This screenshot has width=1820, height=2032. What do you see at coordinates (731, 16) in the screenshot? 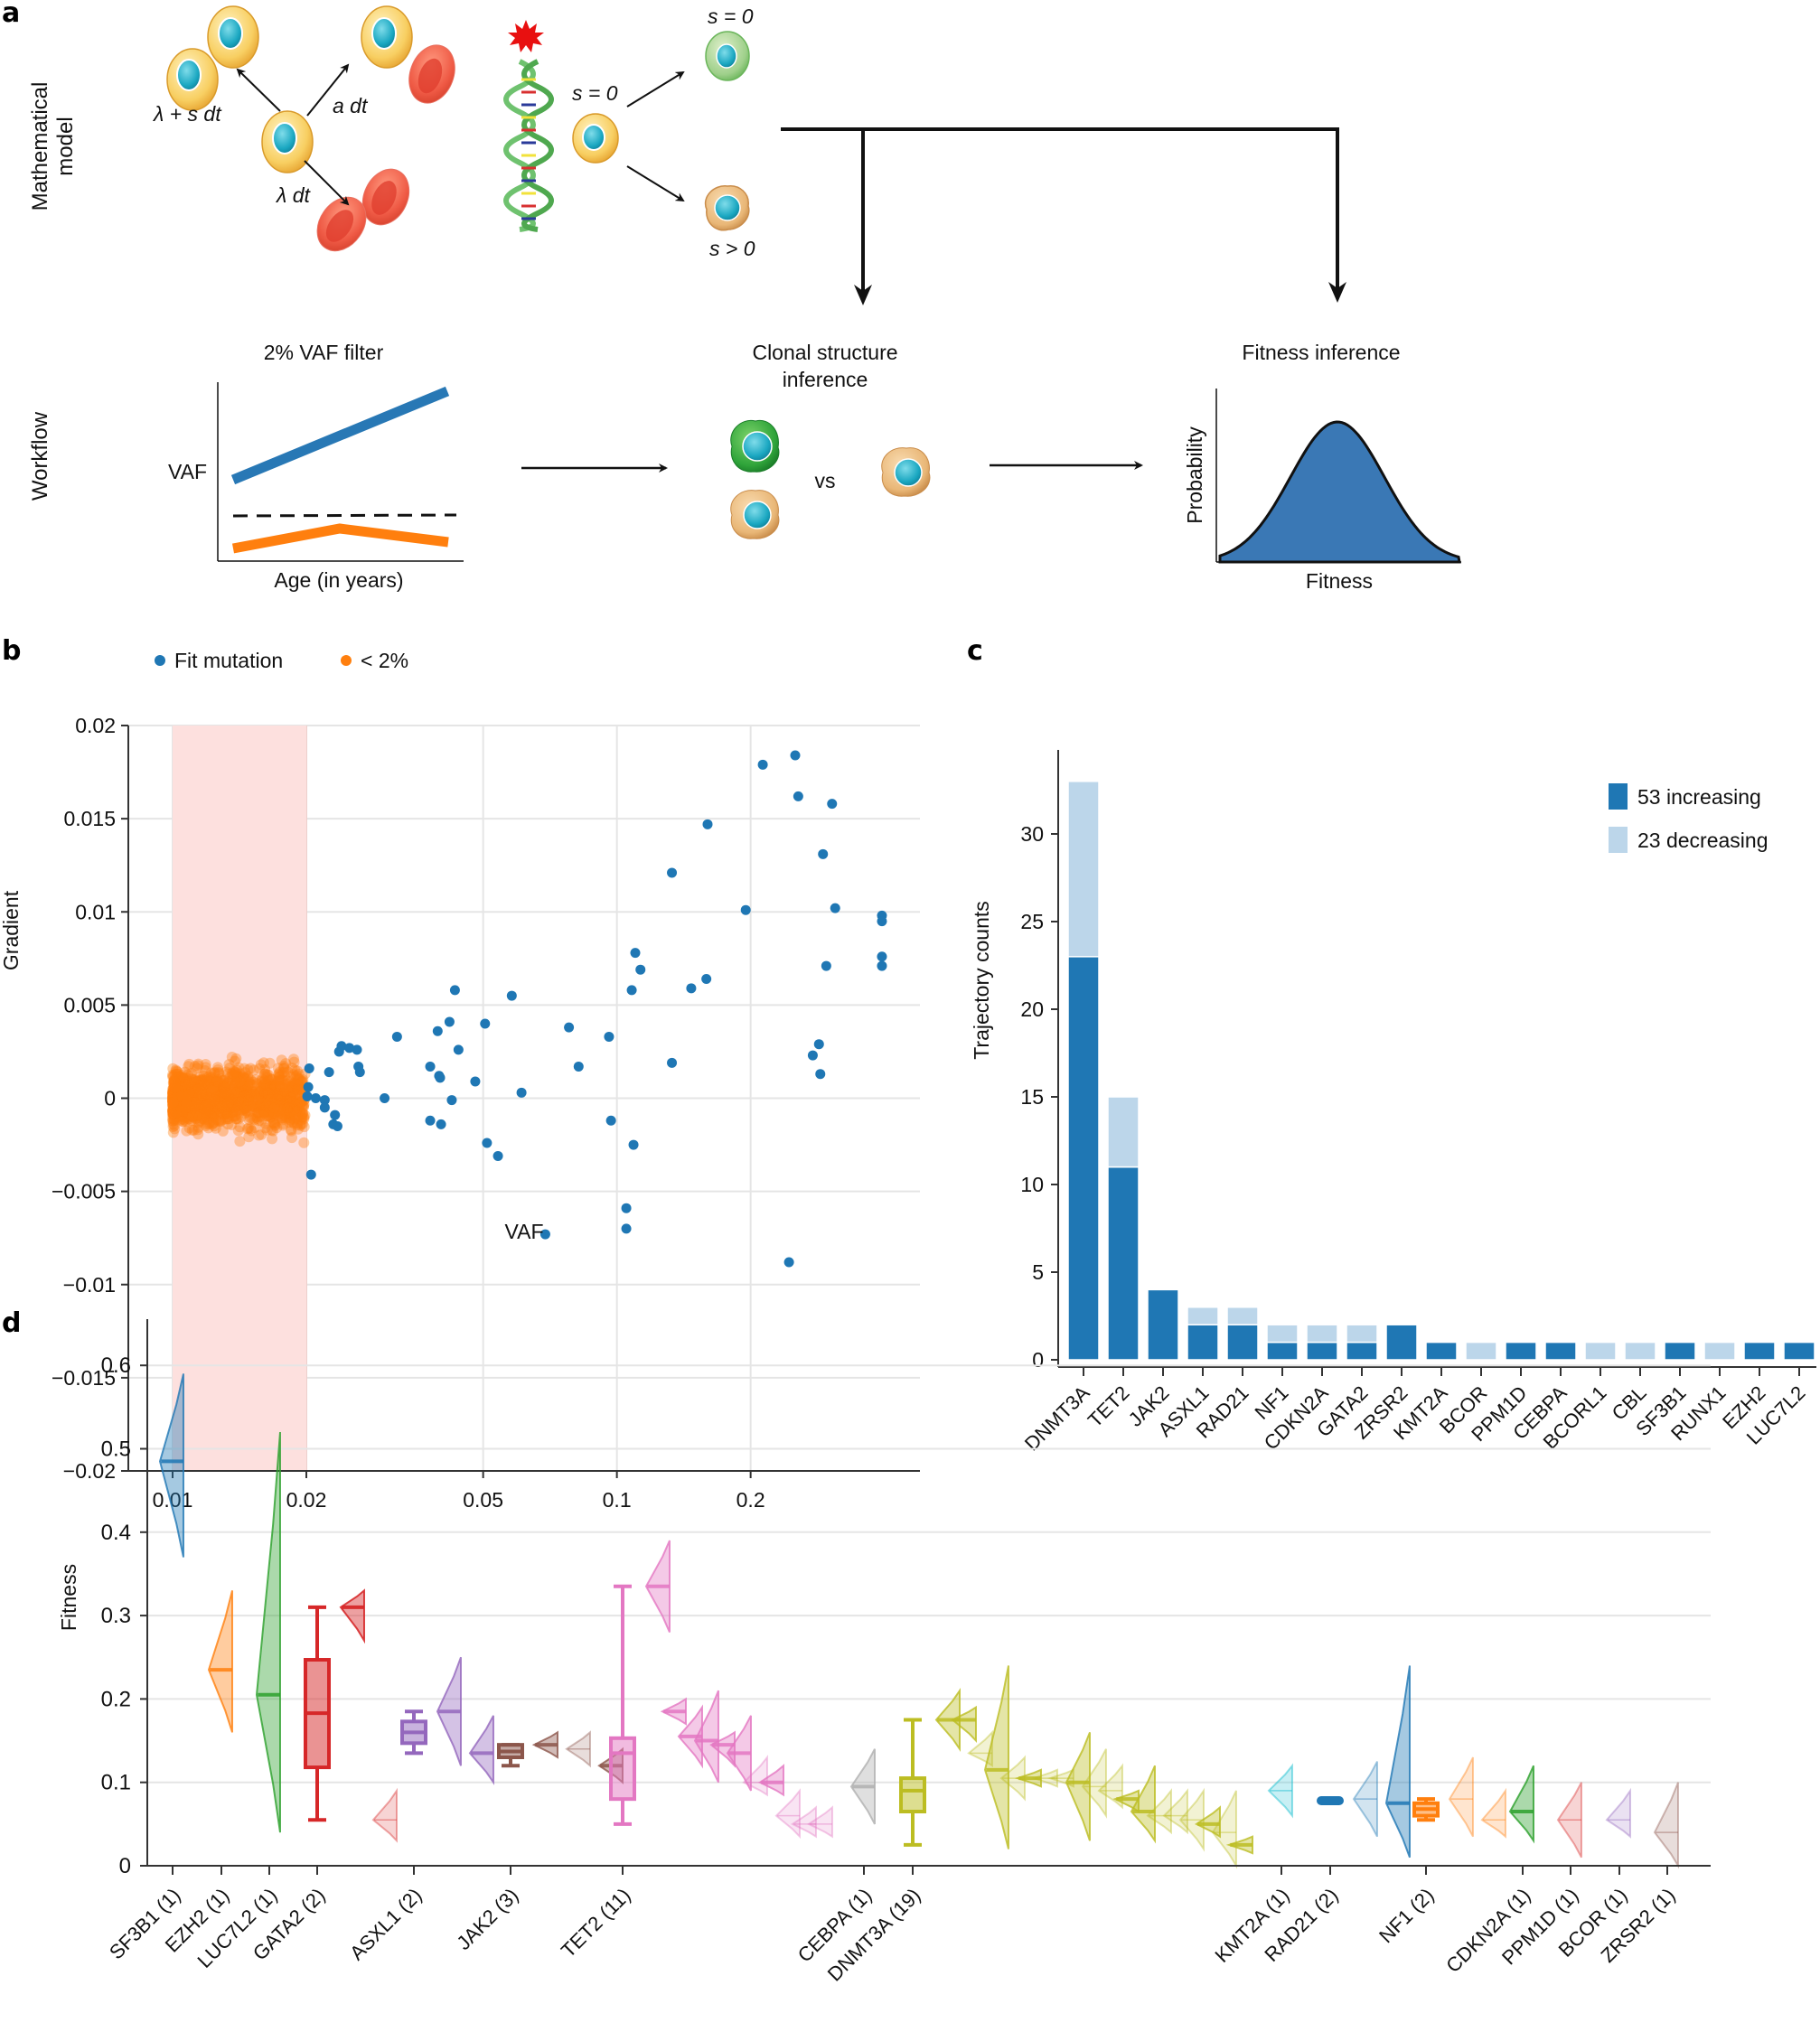
I see `neutral-s-label: s = 0` at bounding box center [731, 16].